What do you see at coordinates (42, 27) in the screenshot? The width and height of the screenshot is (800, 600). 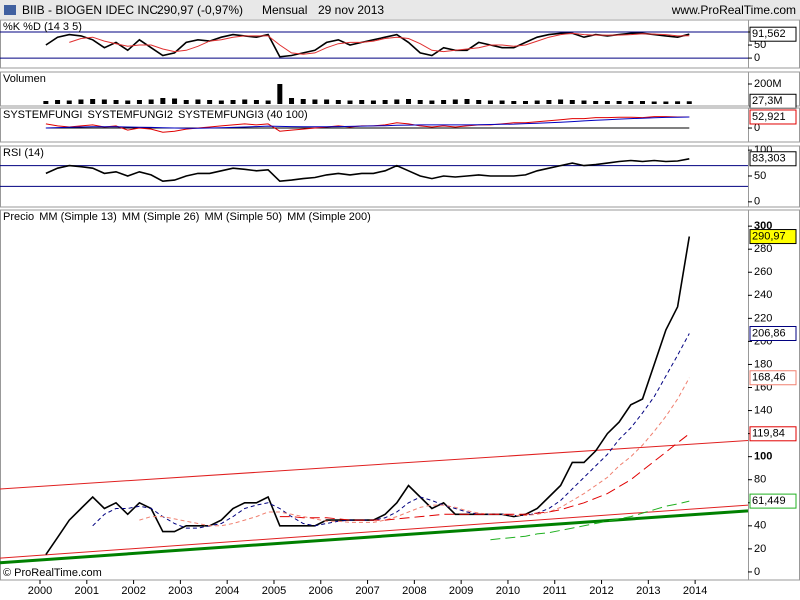 I see `legend-text: %K %D (14 3 5)` at bounding box center [42, 27].